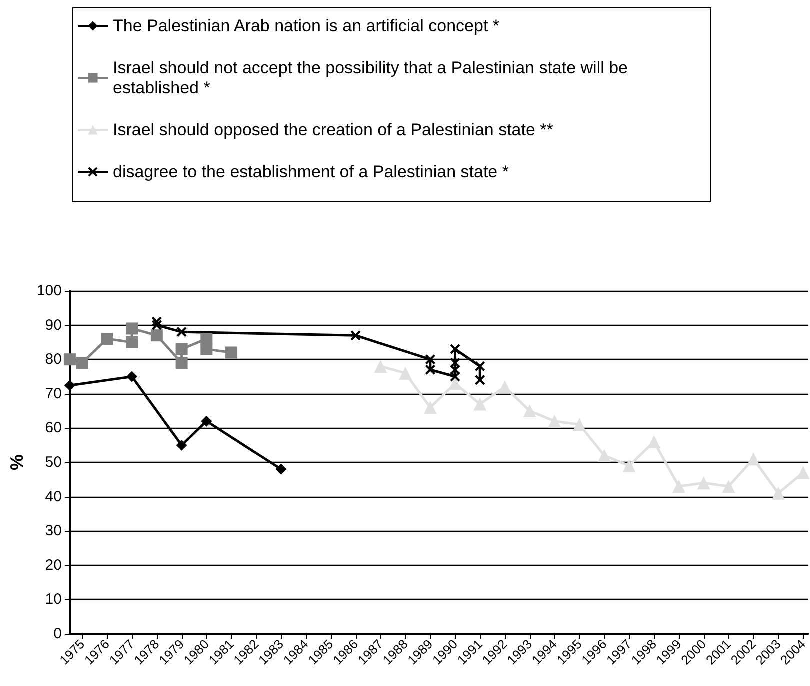 This screenshot has height=686, width=810. What do you see at coordinates (53, 462) in the screenshot?
I see `y-tick-label: 50` at bounding box center [53, 462].